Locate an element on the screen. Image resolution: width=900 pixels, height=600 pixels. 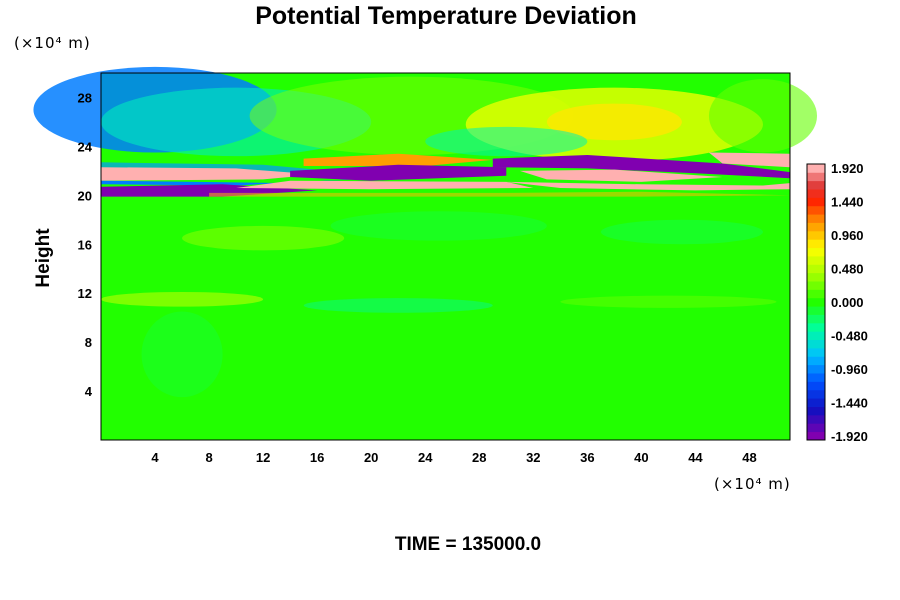
colorbar-frame is located at coordinates (816, 302).